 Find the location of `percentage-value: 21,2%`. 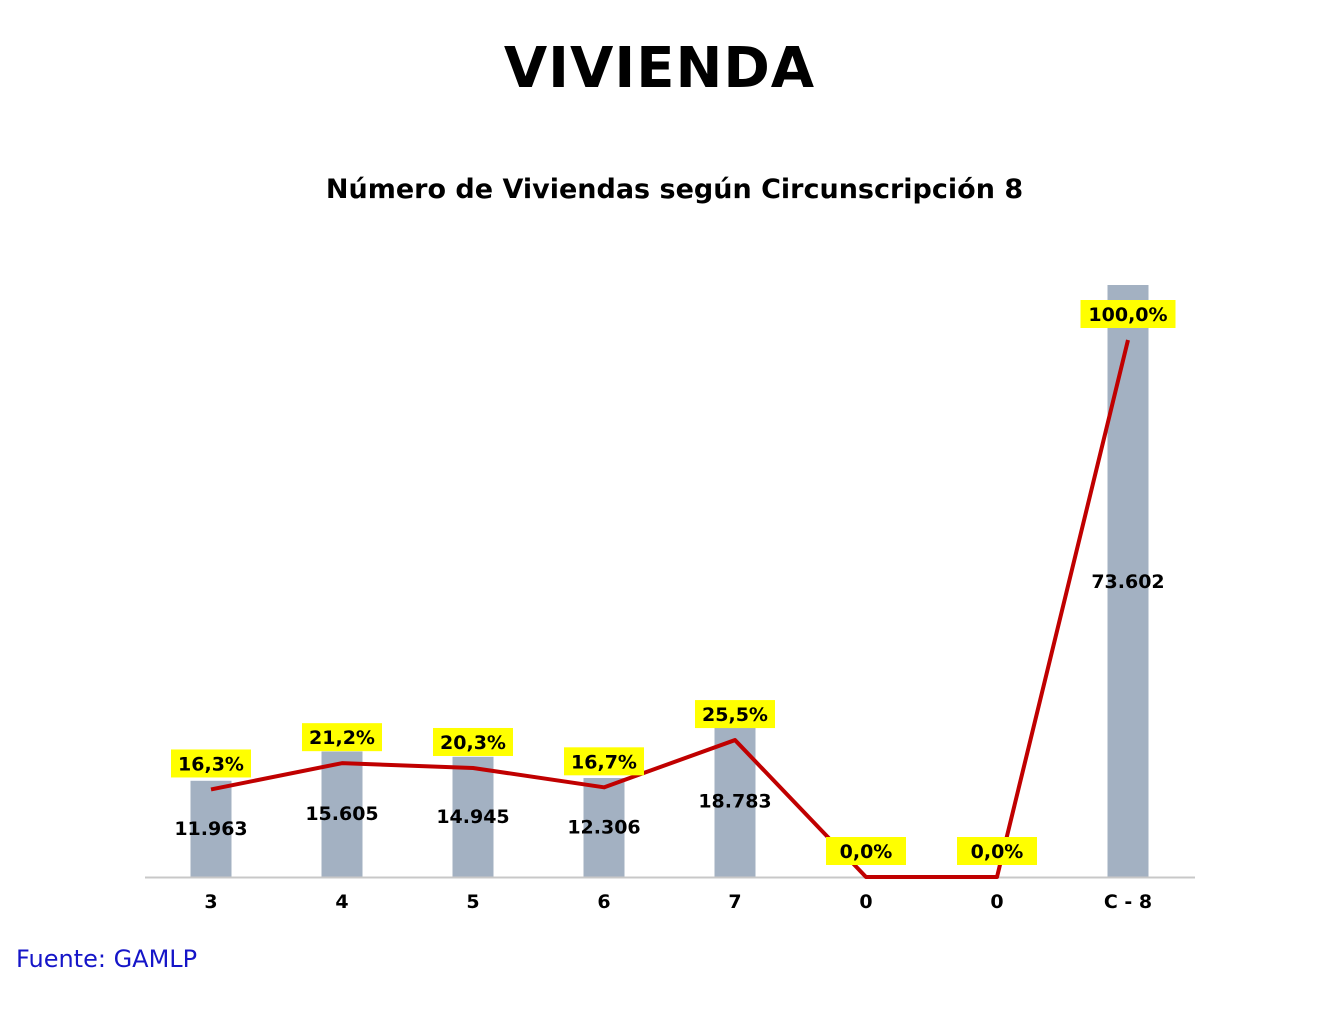

percentage-value: 21,2% is located at coordinates (342, 738).